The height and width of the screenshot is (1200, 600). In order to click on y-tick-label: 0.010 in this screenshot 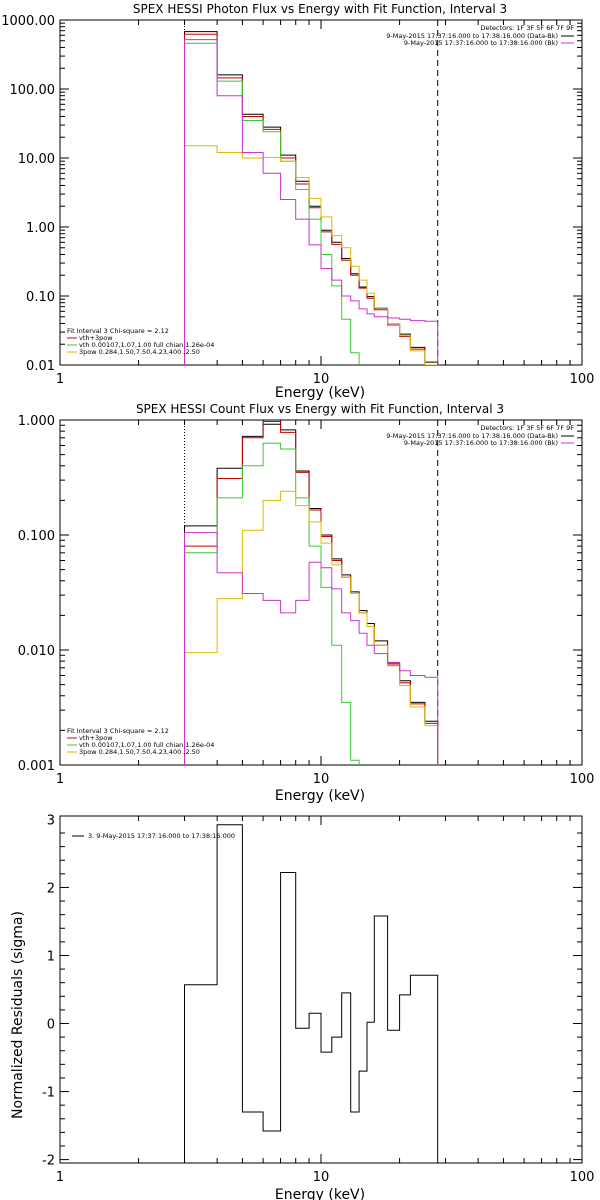, I will do `click(36, 651)`.